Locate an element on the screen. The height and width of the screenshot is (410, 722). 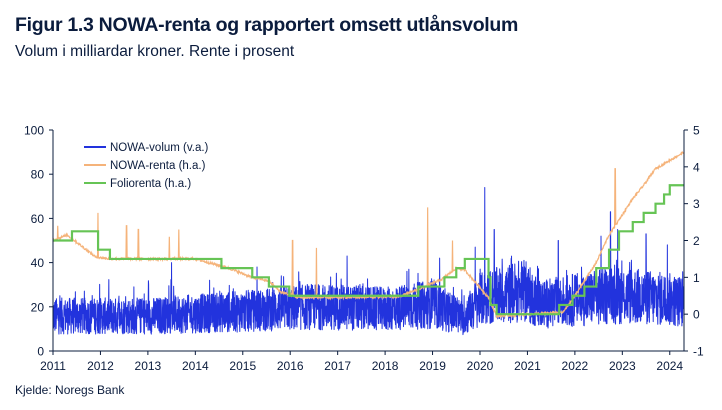
x-tick-label: 2012 is located at coordinates (100, 366).